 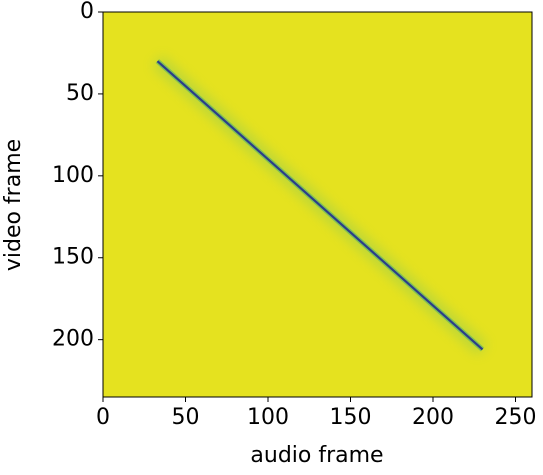 I want to click on x-tick-label: 250, so click(x=516, y=417).